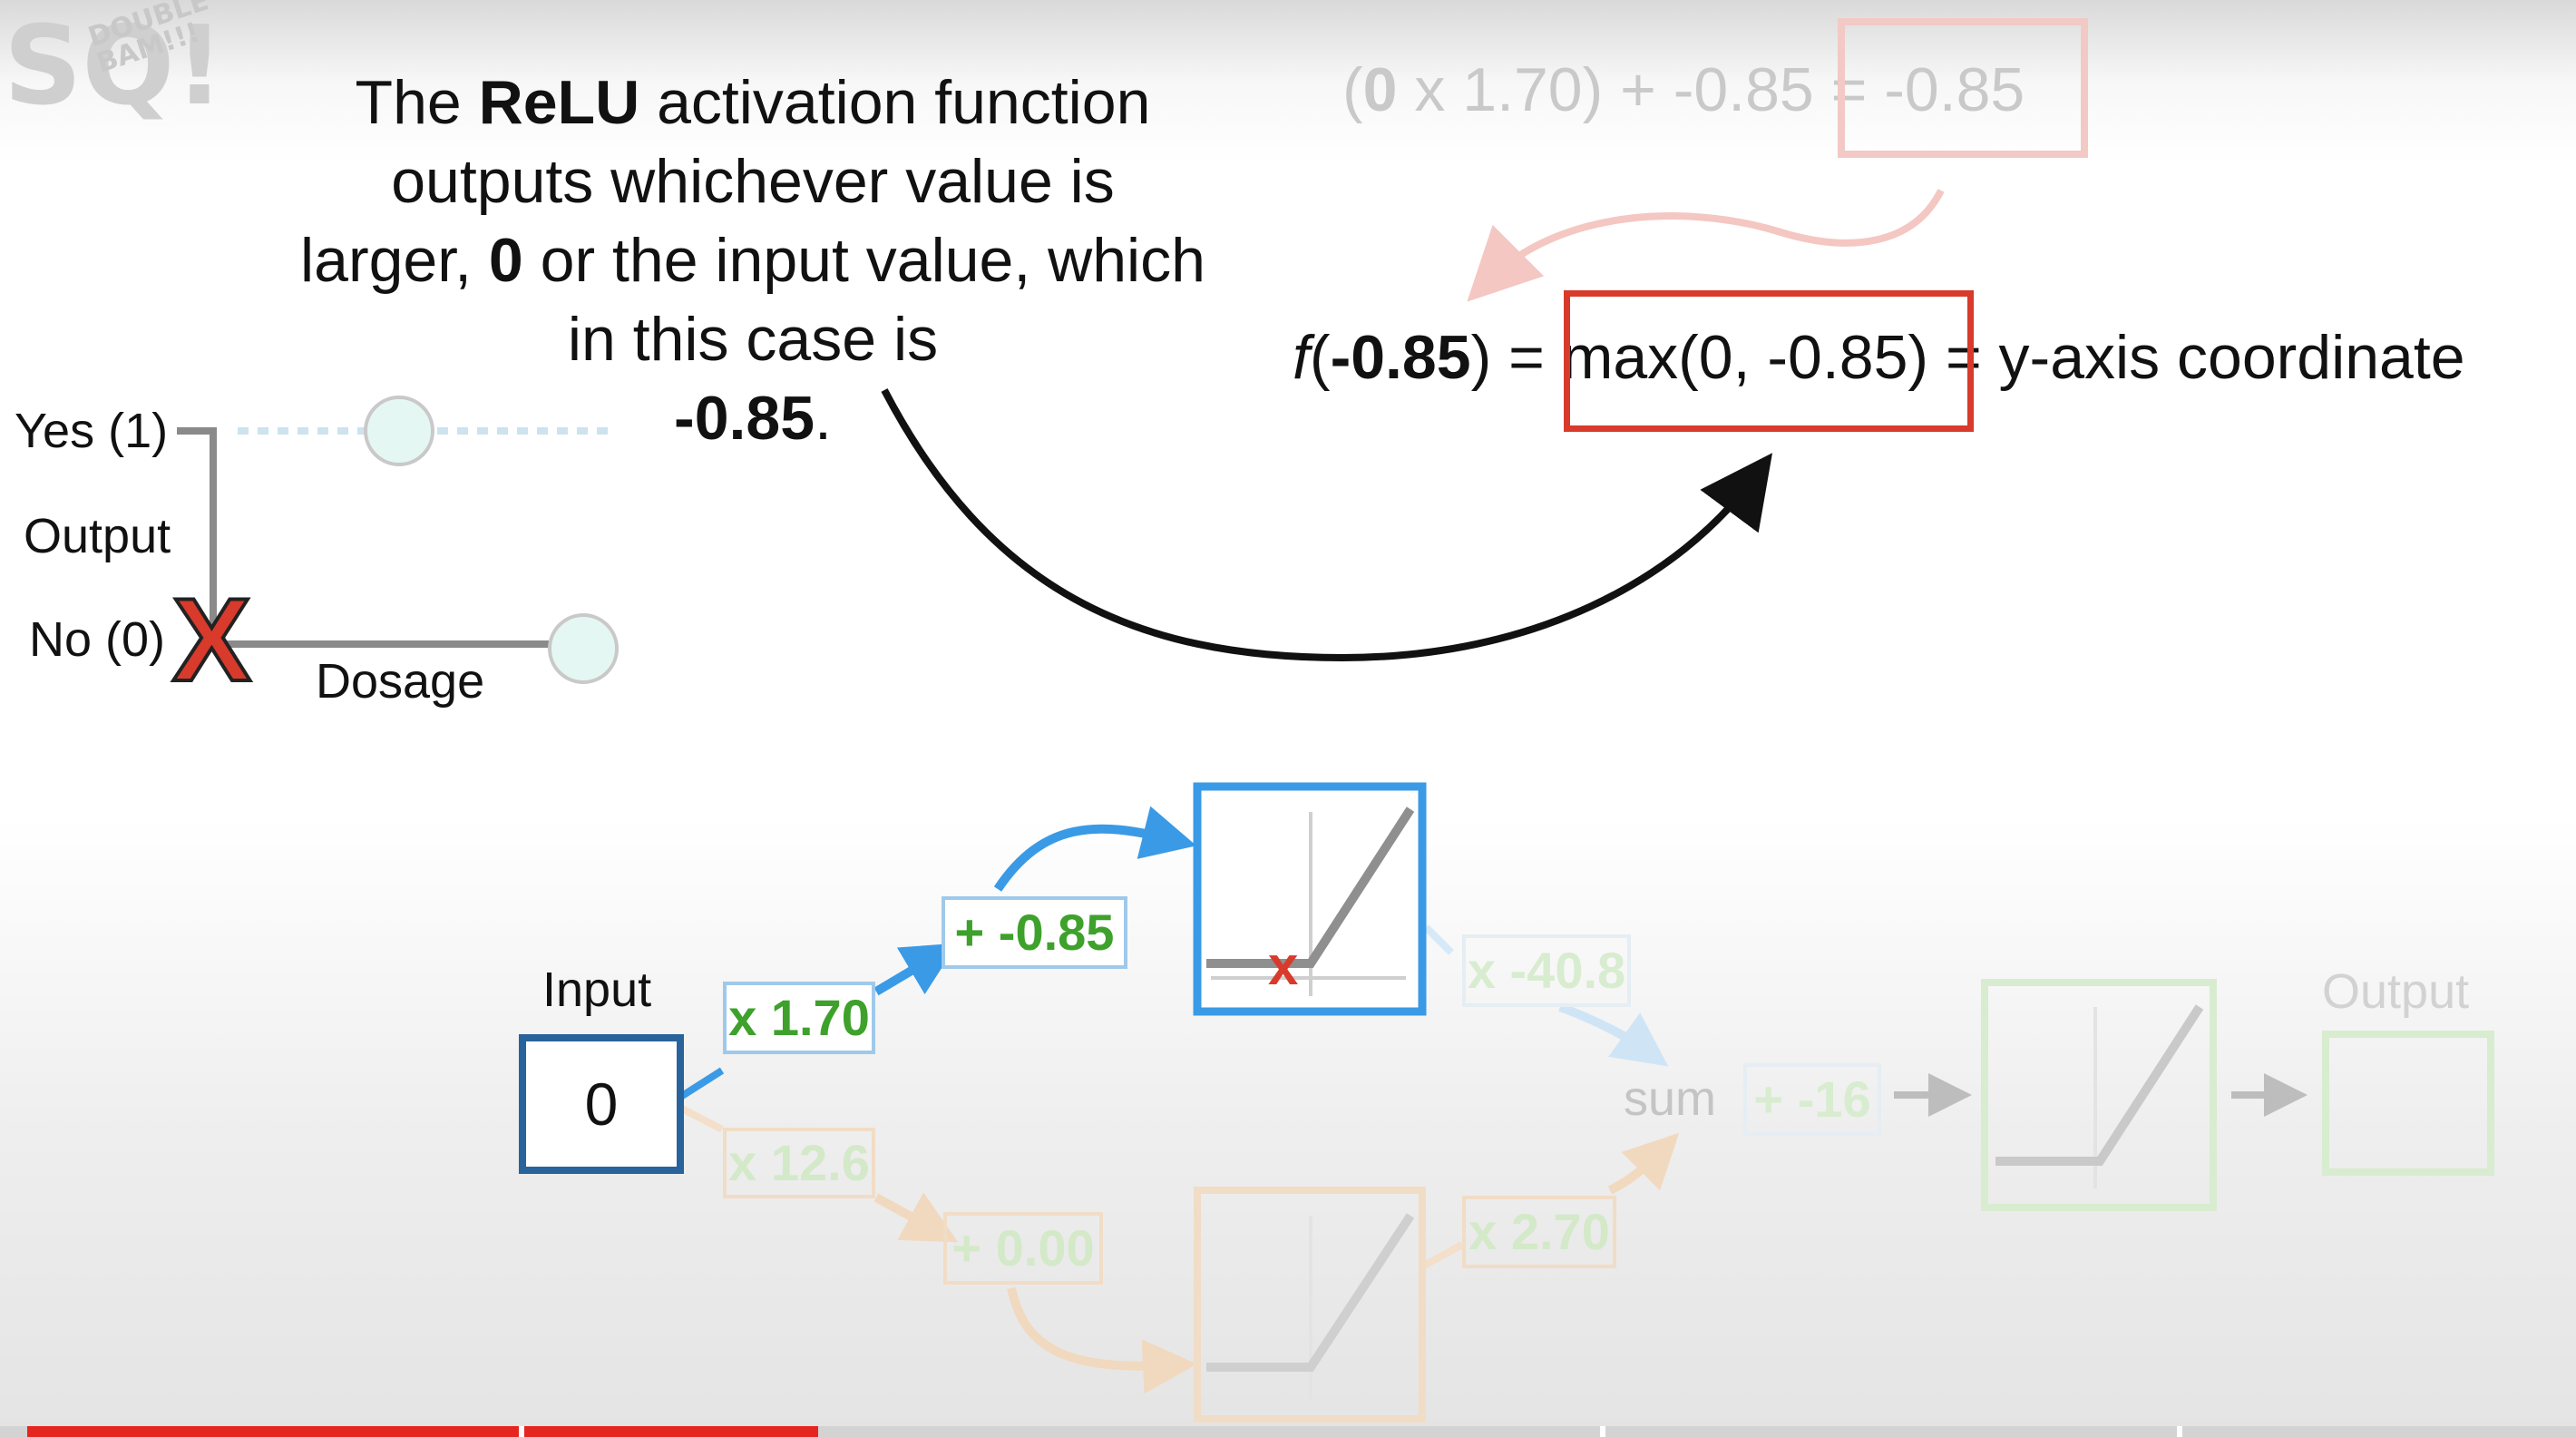  Describe the element at coordinates (915, 969) in the screenshot. I see `weight-to-bias-top-arrow` at that location.